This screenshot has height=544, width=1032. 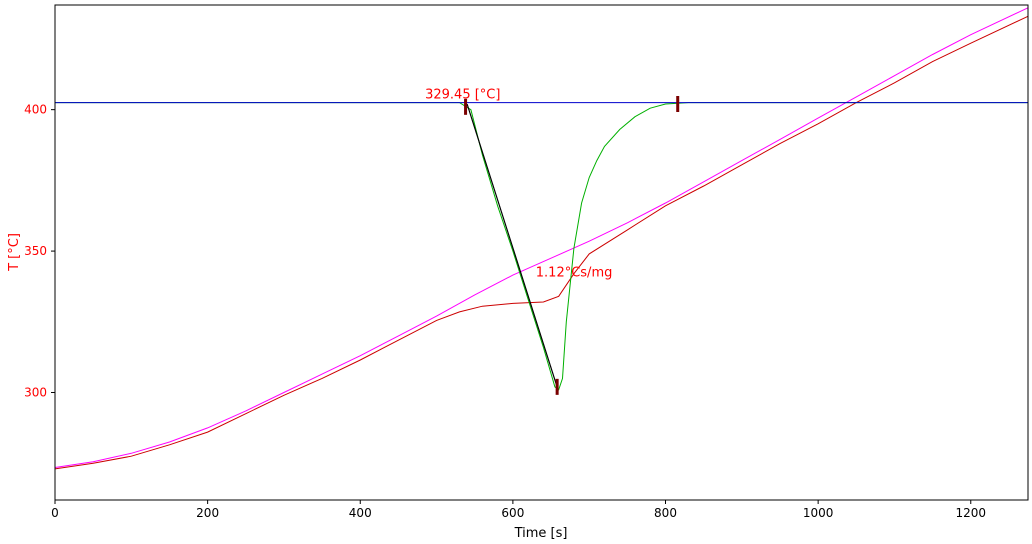 What do you see at coordinates (360, 513) in the screenshot?
I see `x-tick-label: 400` at bounding box center [360, 513].